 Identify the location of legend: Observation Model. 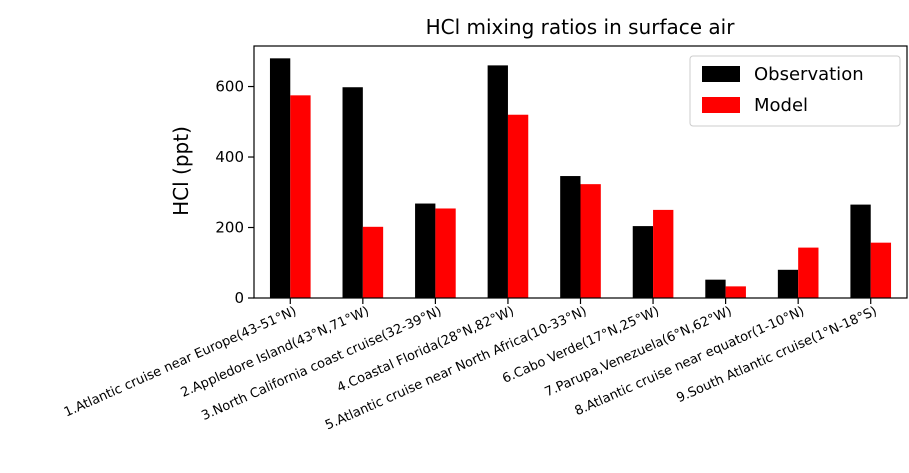
(795, 91).